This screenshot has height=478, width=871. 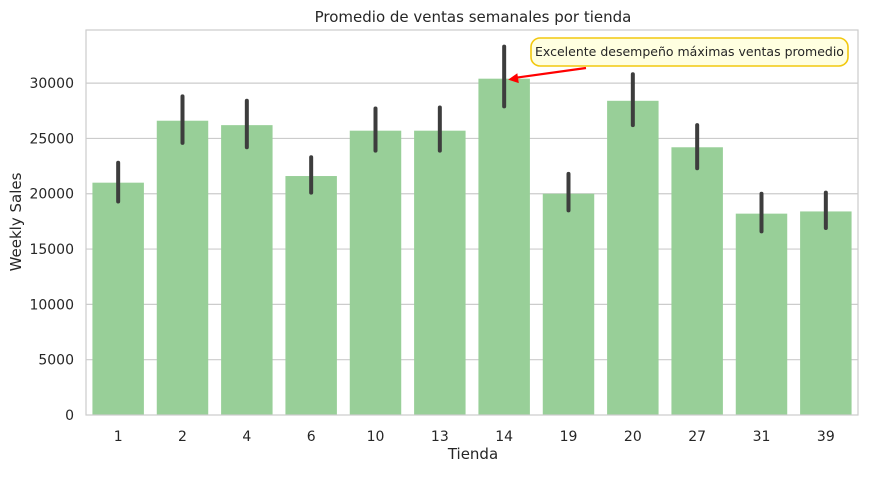 What do you see at coordinates (569, 437) in the screenshot?
I see `x-tick-label: 19` at bounding box center [569, 437].